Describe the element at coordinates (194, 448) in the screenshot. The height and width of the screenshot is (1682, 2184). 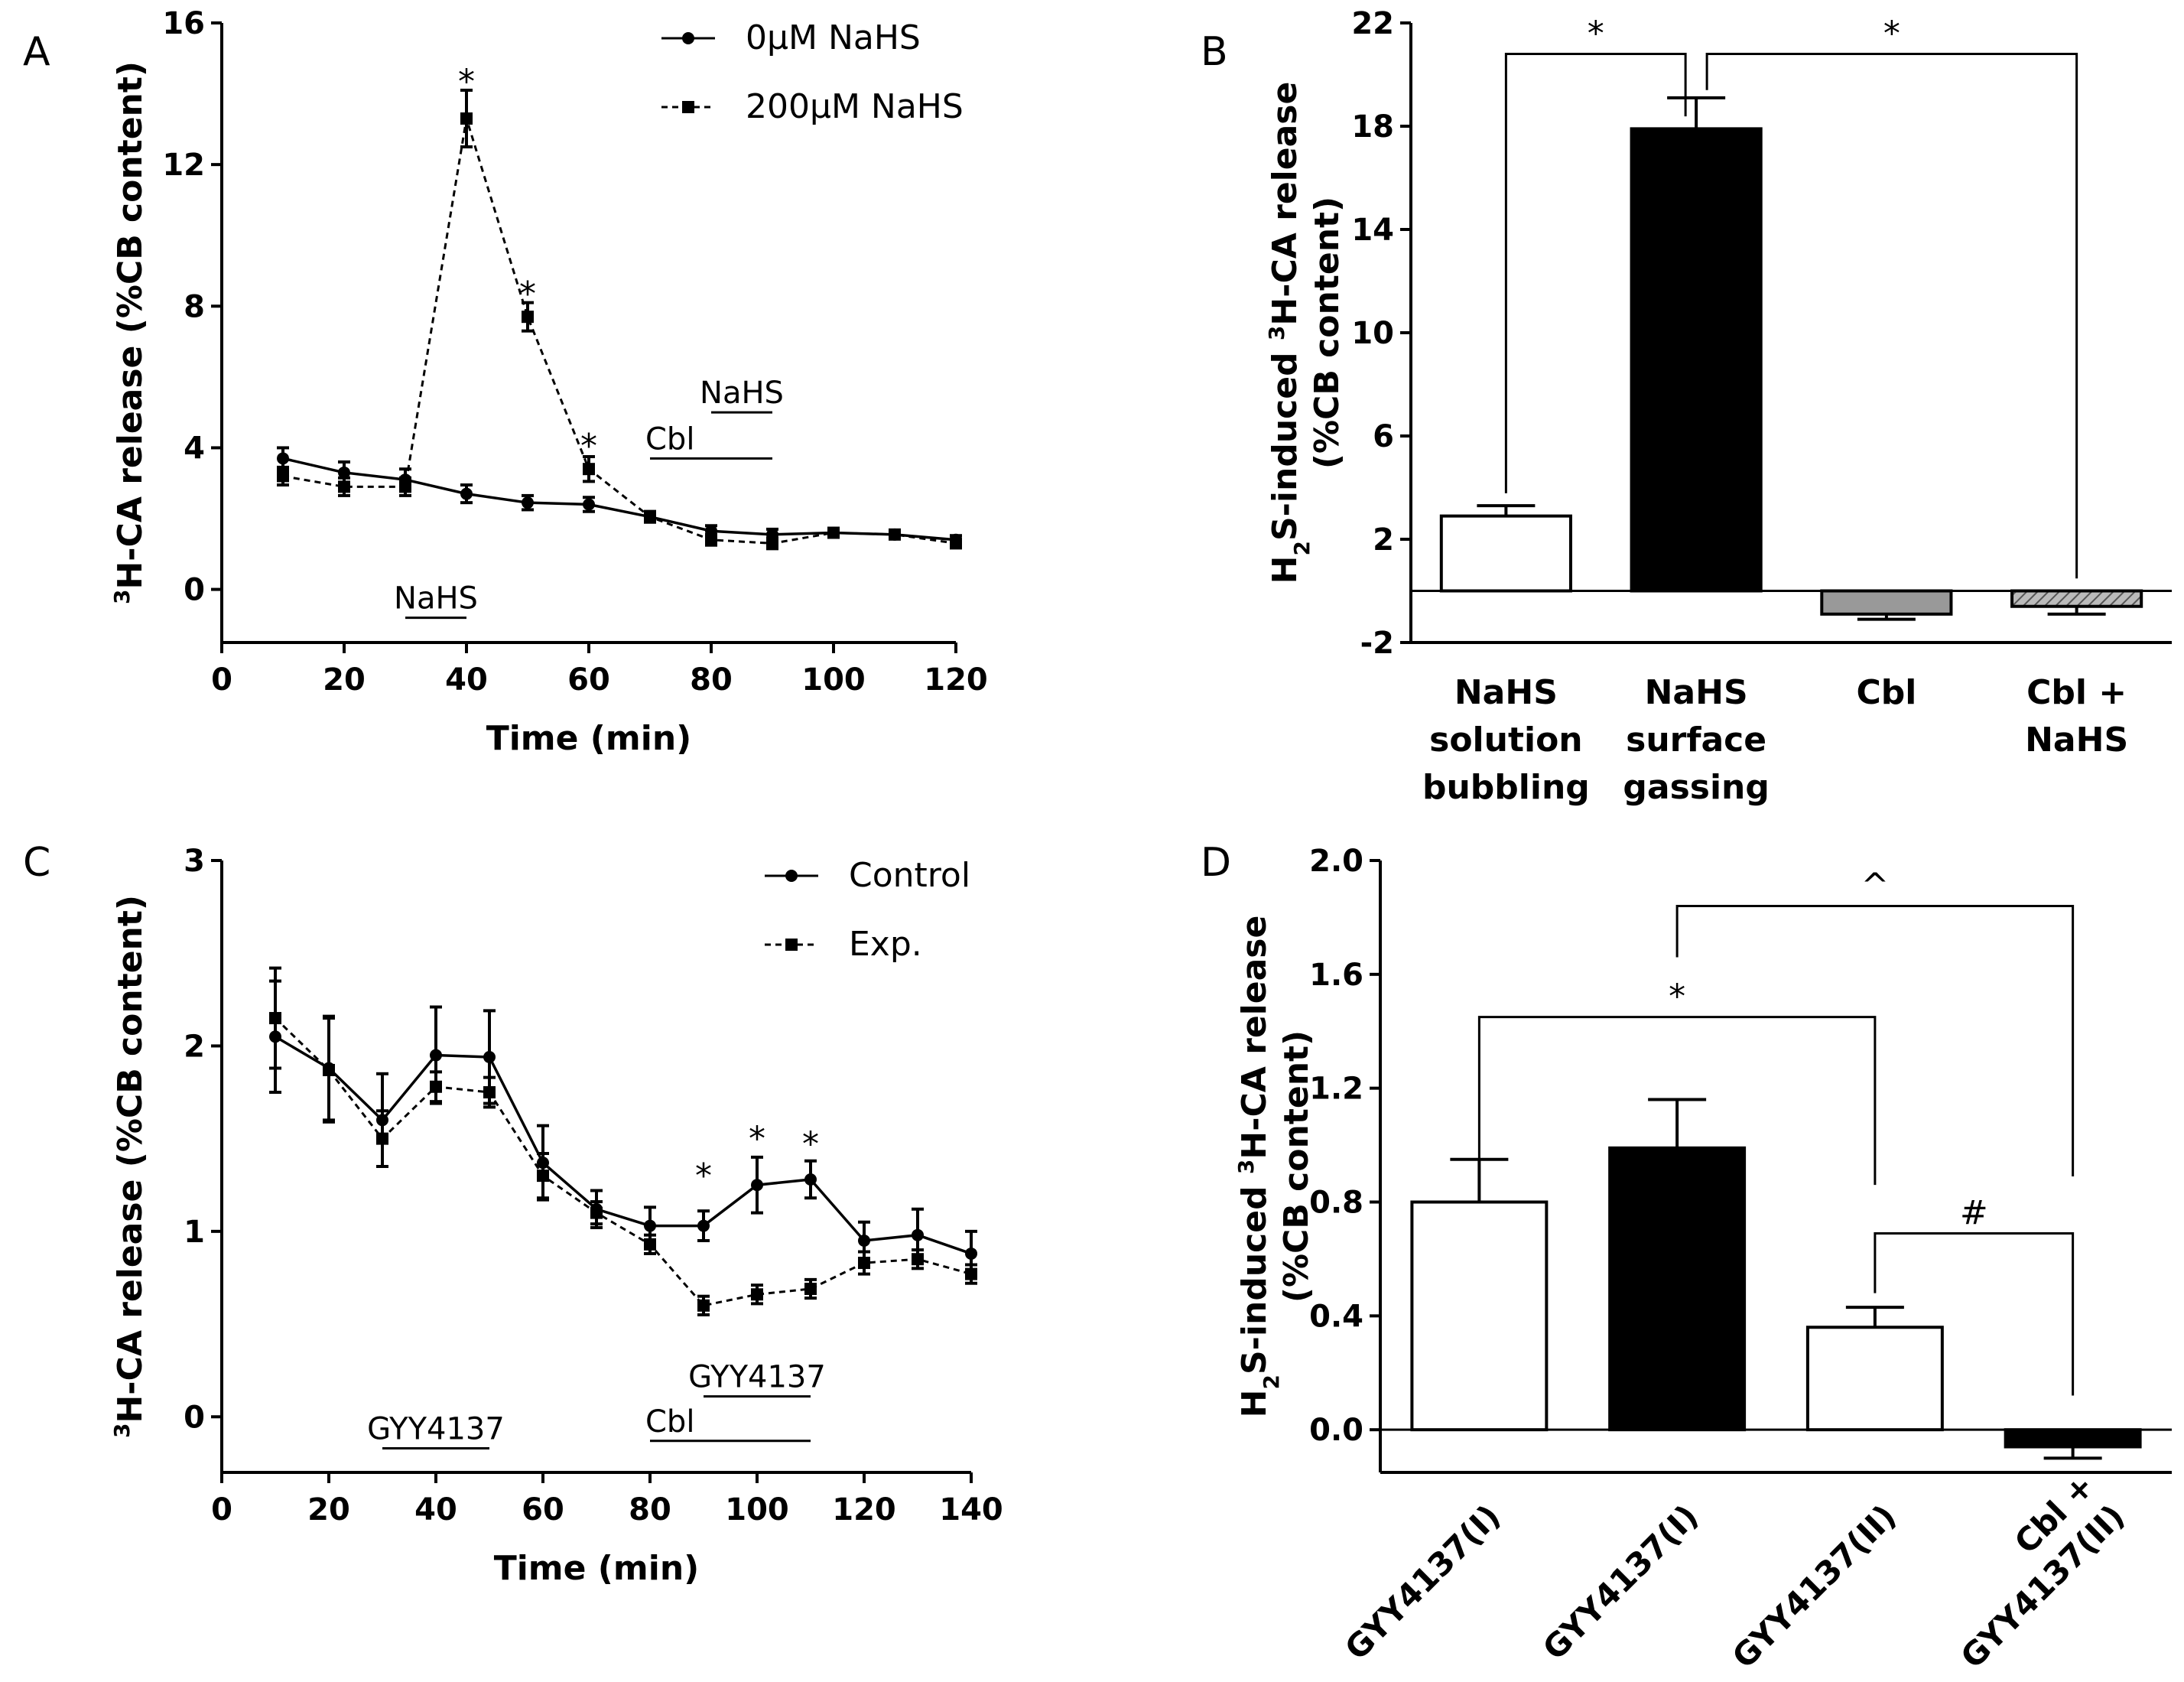
I see `y-tick-label: 4` at that location.